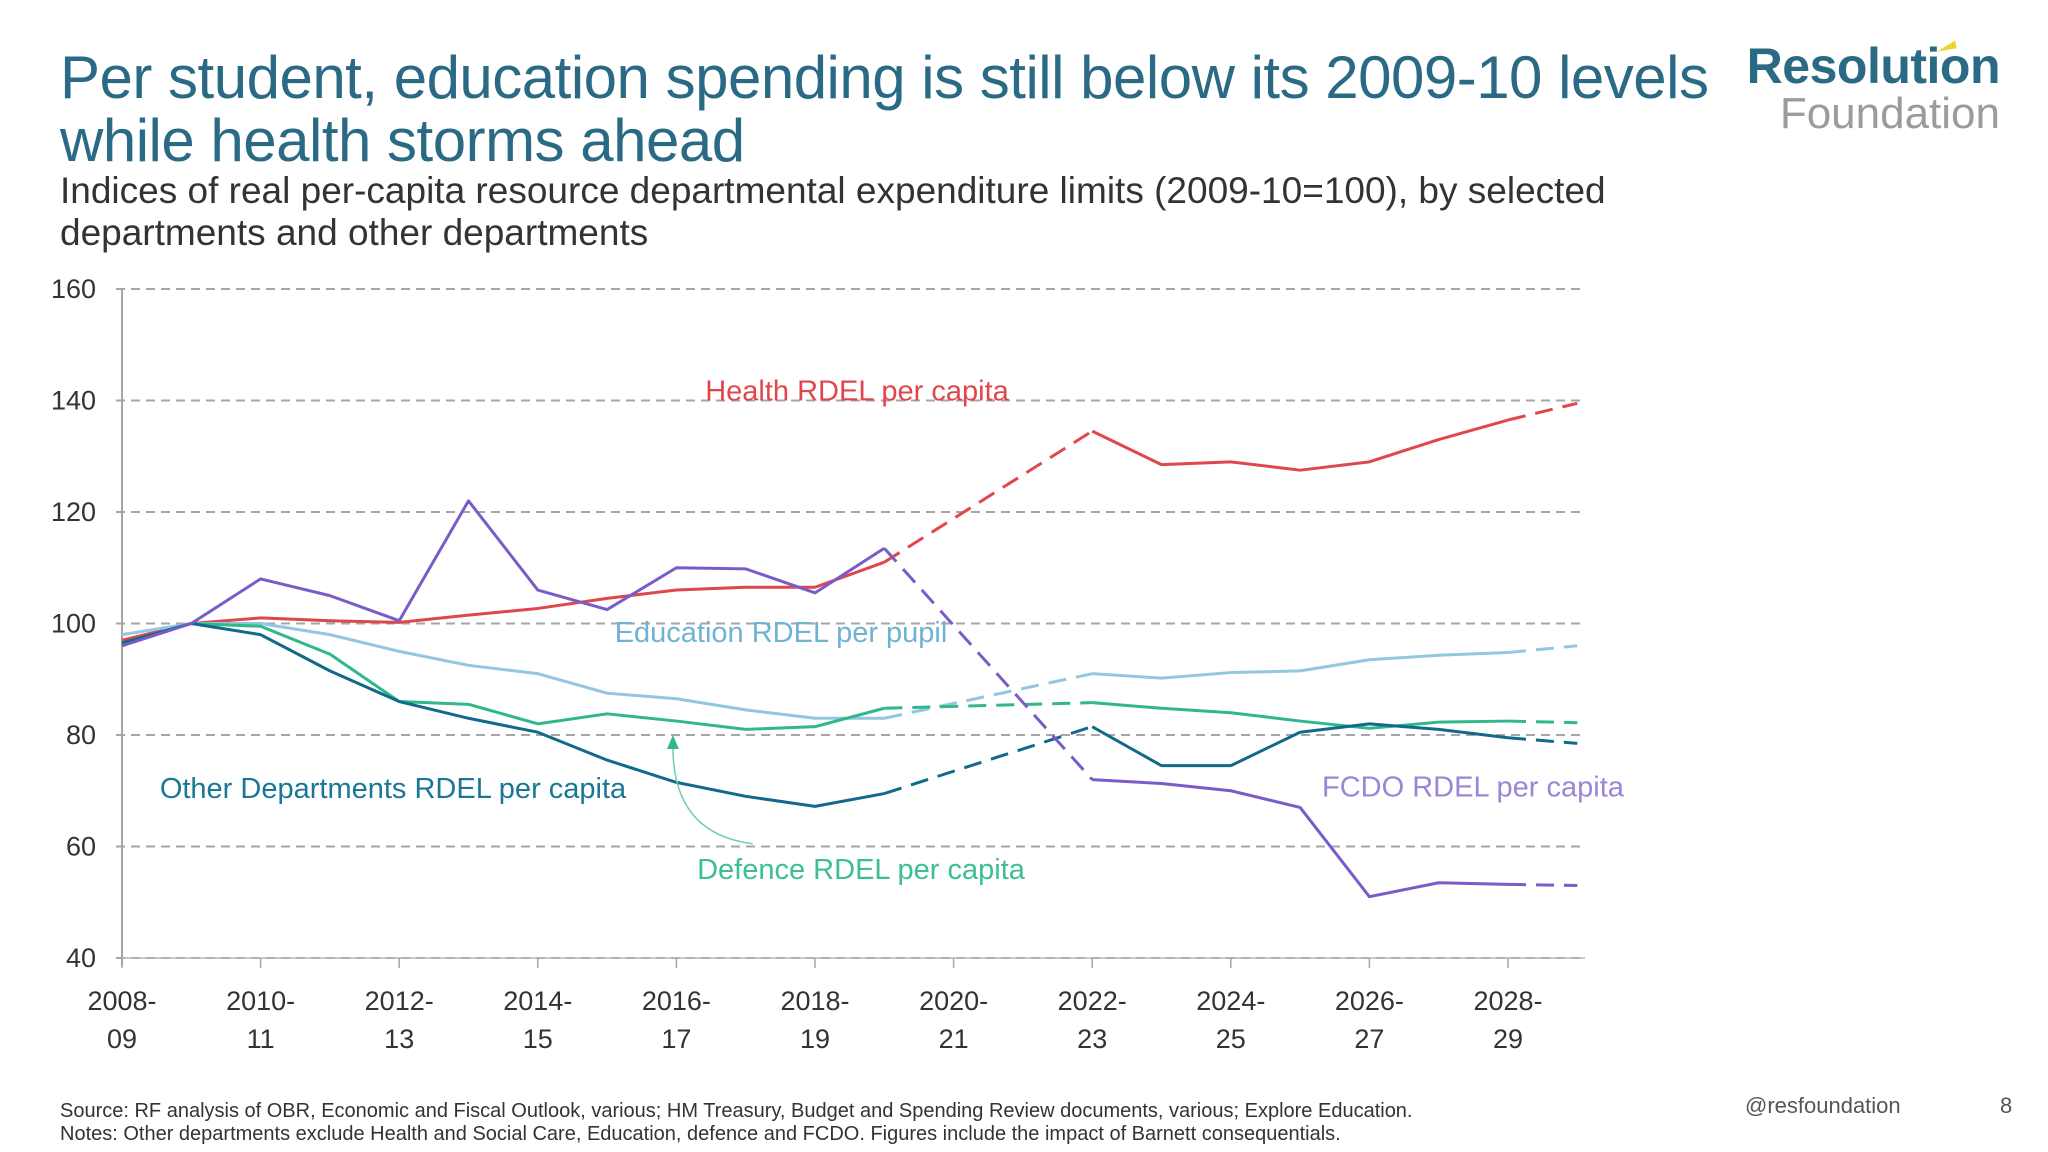 This screenshot has height=1152, width=2048. I want to click on x-tick-label-line1: 2008-, so click(121, 1001).